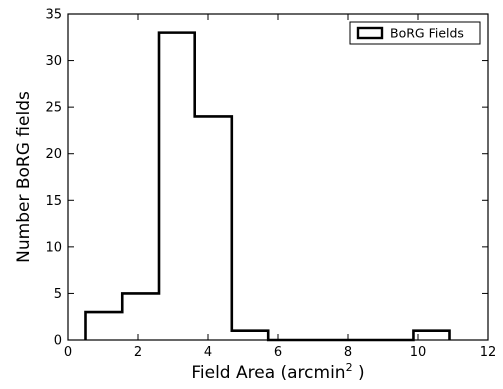  Describe the element at coordinates (349, 367) in the screenshot. I see `x-axis-label-superscript: 2` at that location.